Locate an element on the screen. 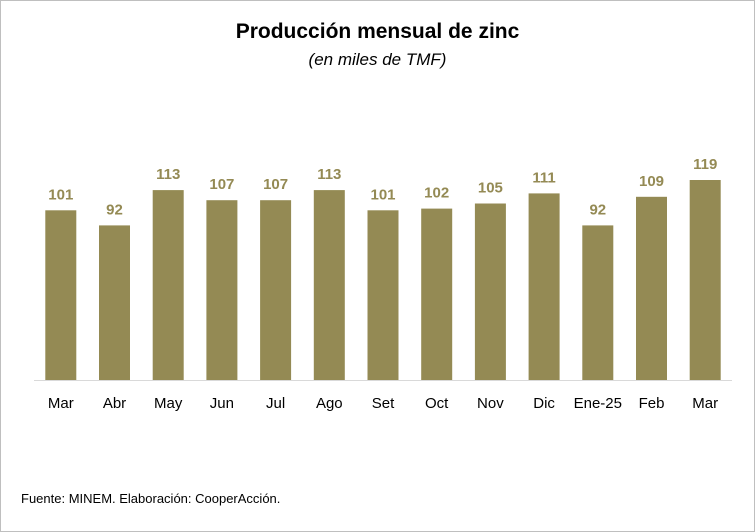 Image resolution: width=755 pixels, height=532 pixels. x-tick-label-4: Jul is located at coordinates (275, 403).